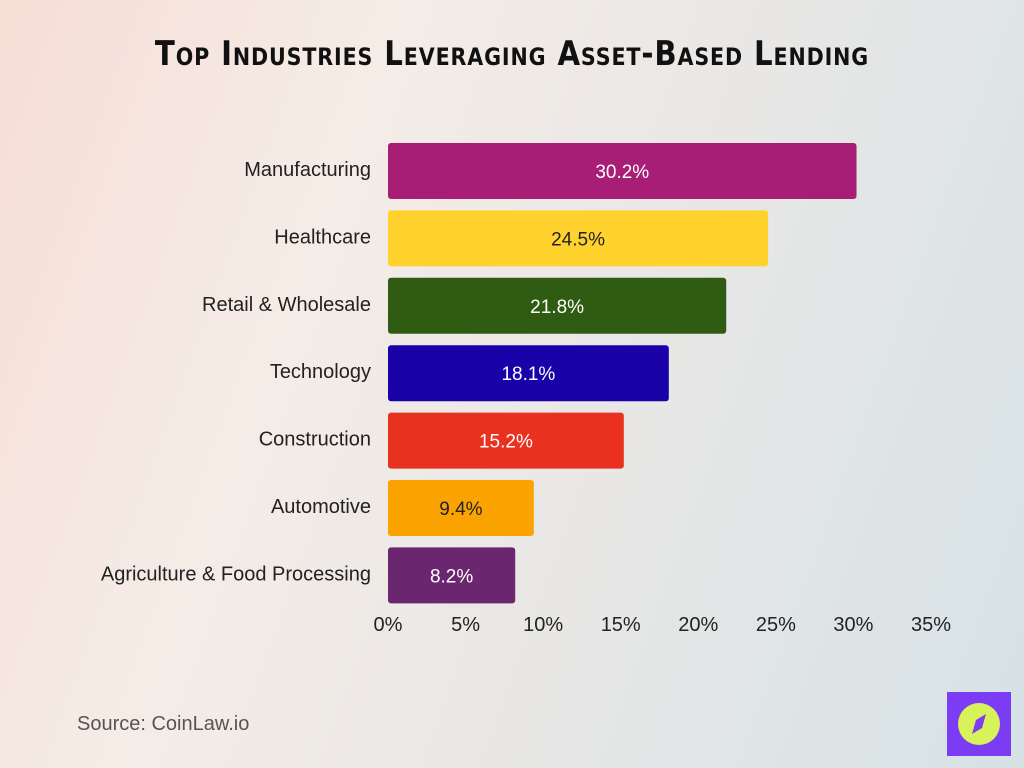  I want to click on category-label: Technology, so click(320, 372).